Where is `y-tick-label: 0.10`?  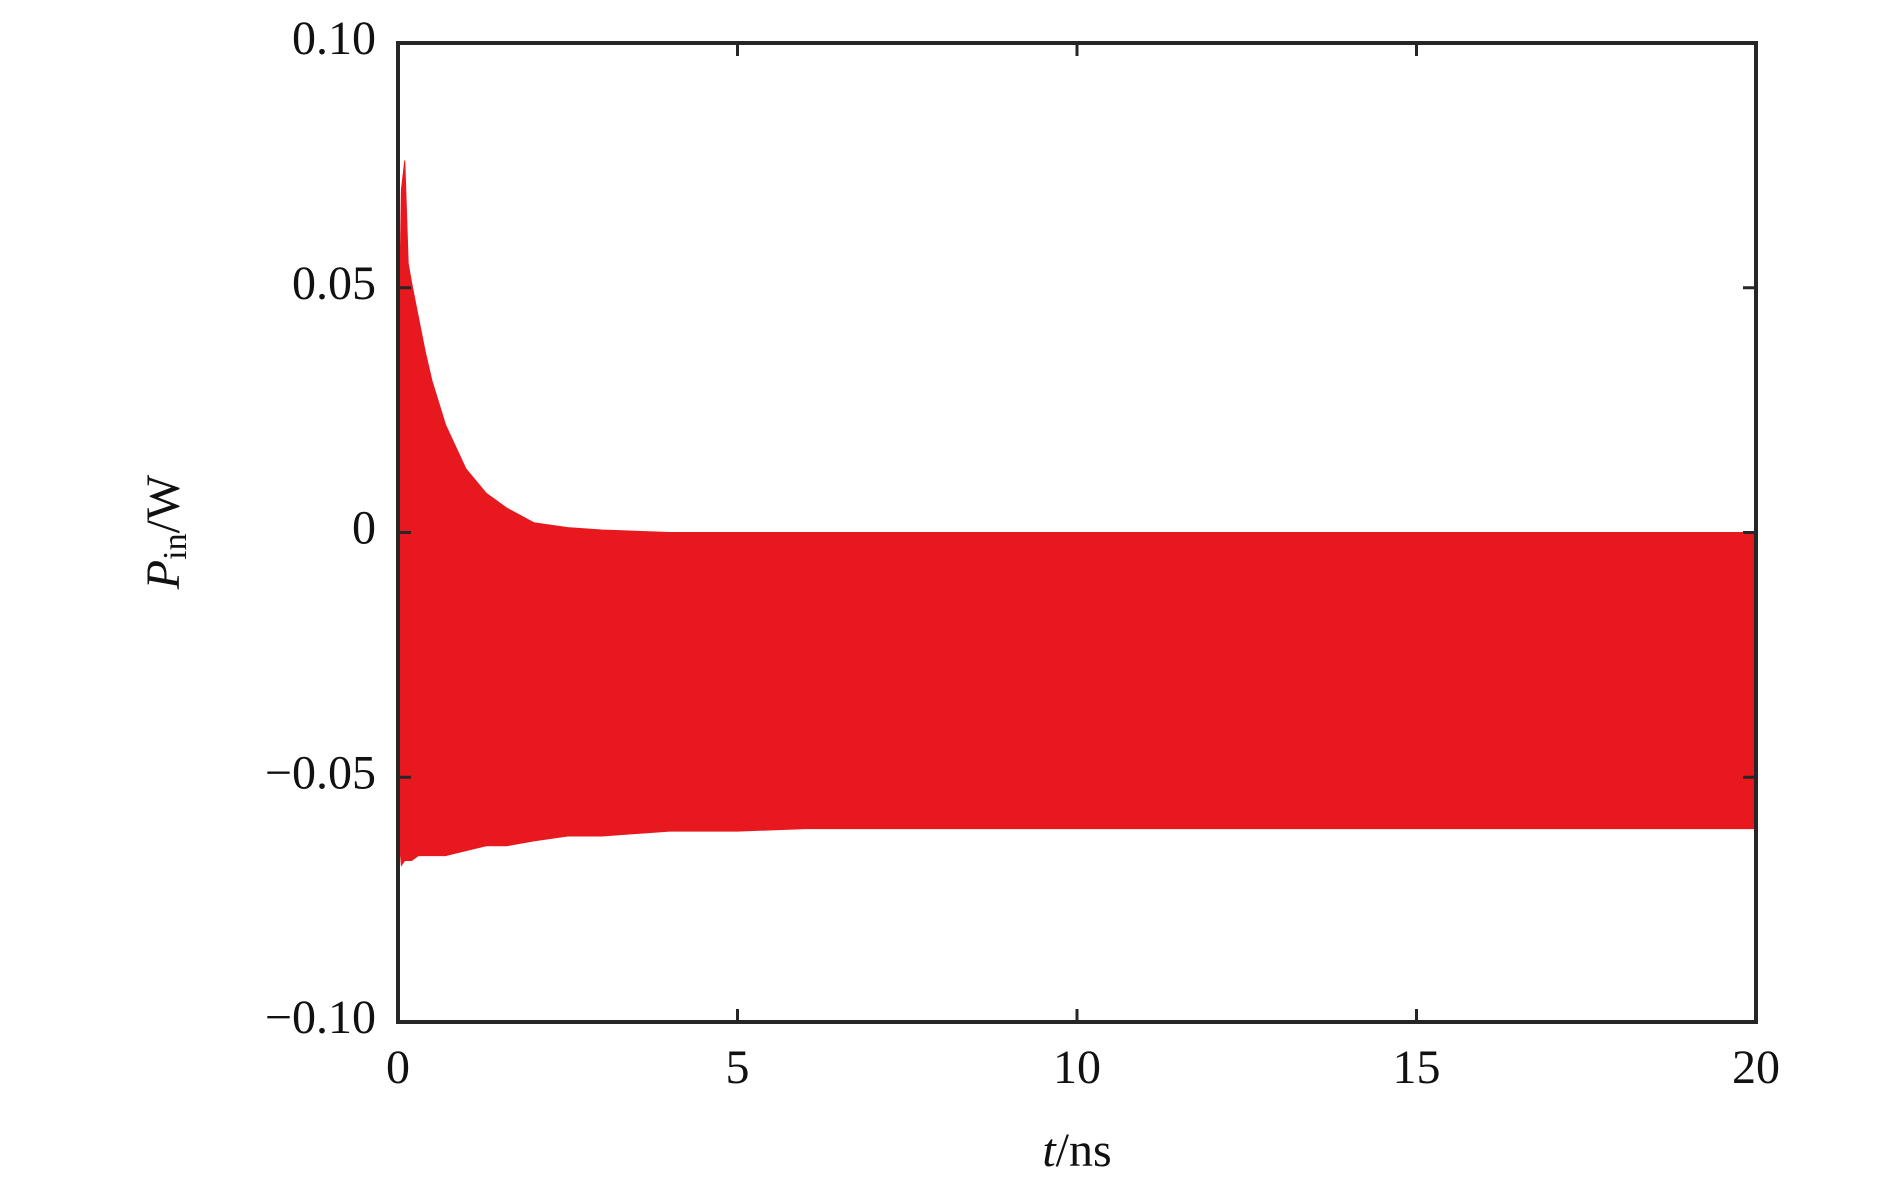 y-tick-label: 0.10 is located at coordinates (334, 38).